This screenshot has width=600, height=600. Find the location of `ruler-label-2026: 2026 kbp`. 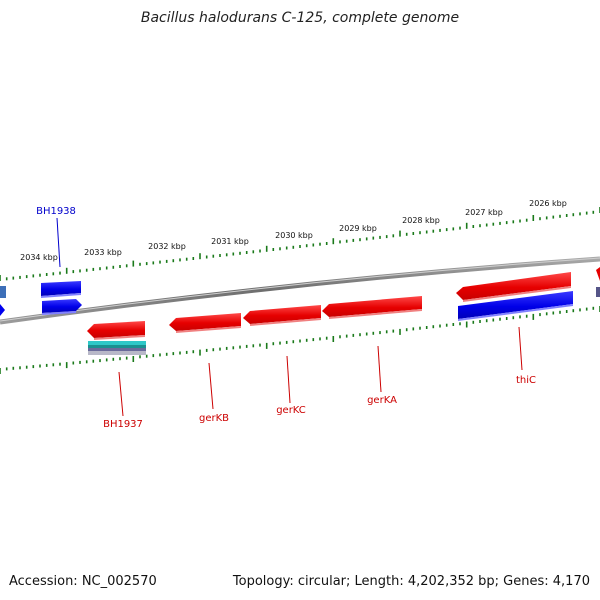

ruler-label-2026: 2026 kbp is located at coordinates (548, 203).